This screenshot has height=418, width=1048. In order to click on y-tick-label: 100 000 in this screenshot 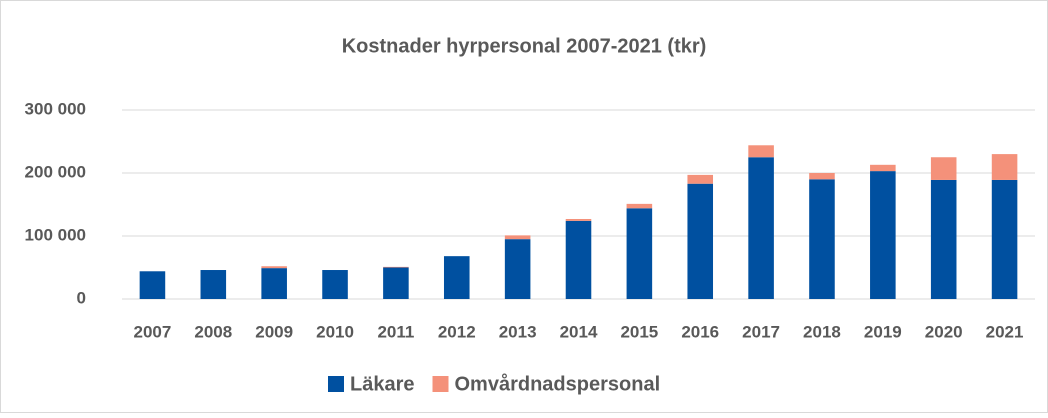, I will do `click(55, 234)`.